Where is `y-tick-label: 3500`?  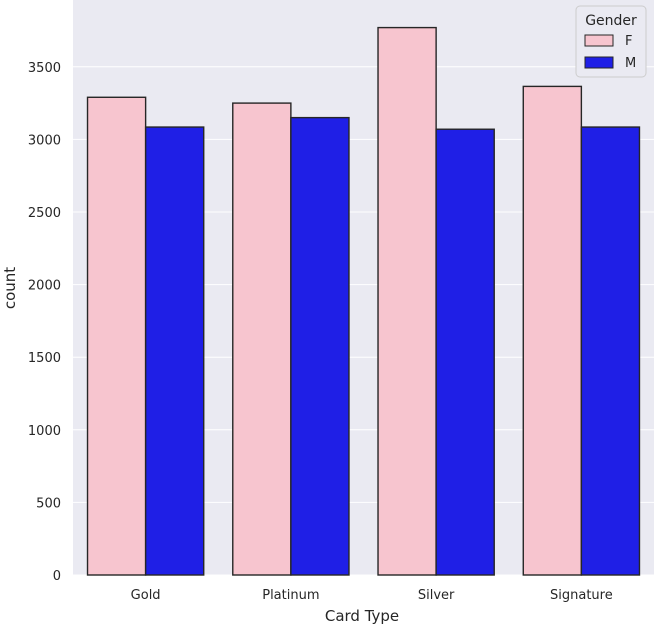
y-tick-label: 3500 is located at coordinates (44, 68).